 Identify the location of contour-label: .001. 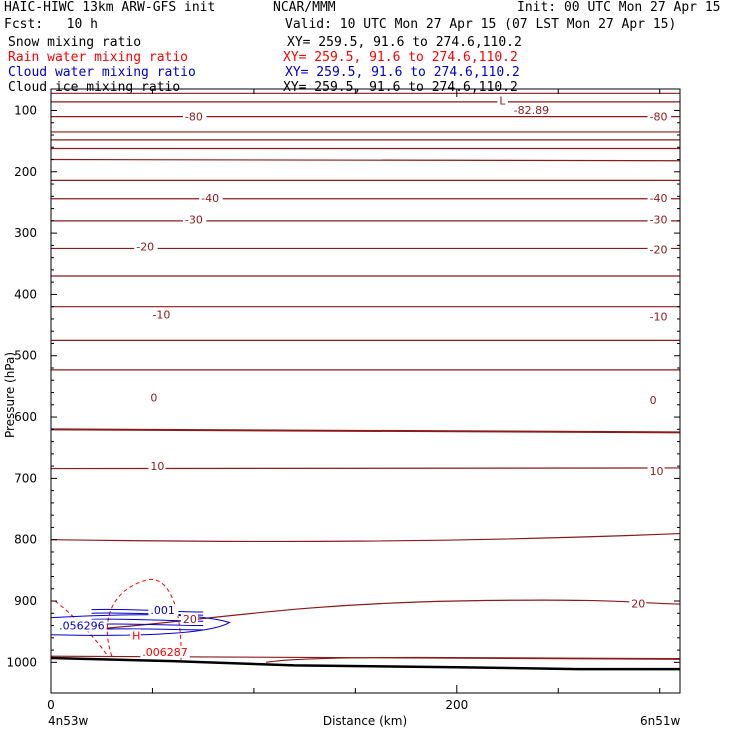
(162, 610).